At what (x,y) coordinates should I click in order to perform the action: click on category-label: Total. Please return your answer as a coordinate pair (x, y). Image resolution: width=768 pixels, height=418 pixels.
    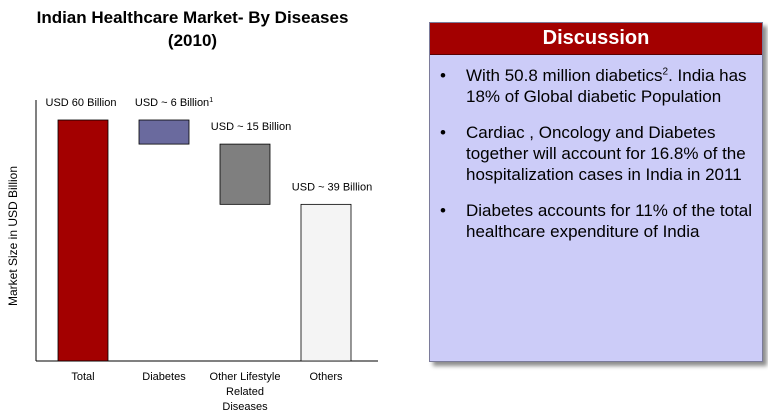
    Looking at the image, I should click on (82, 377).